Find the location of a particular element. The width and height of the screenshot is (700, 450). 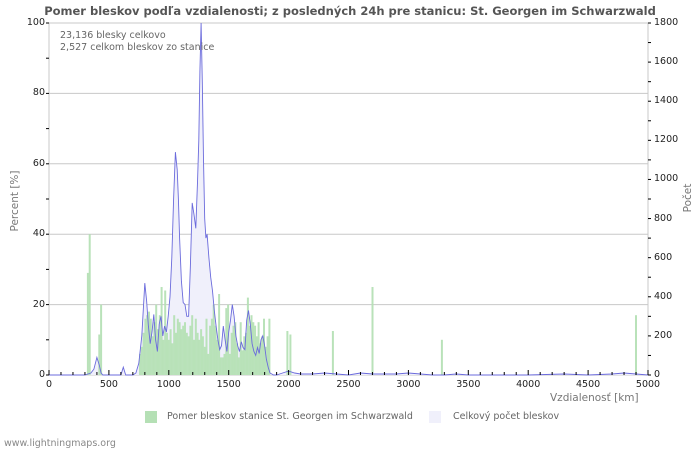

x-tick-label: 5000 is located at coordinates (648, 384).